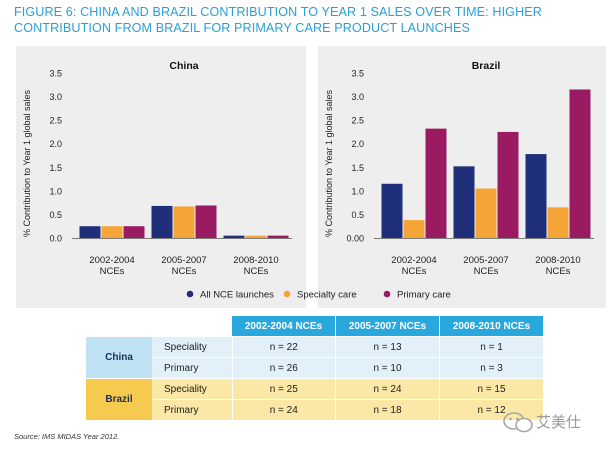 This screenshot has height=452, width=609. I want to click on chart-title: Brazil, so click(486, 66).